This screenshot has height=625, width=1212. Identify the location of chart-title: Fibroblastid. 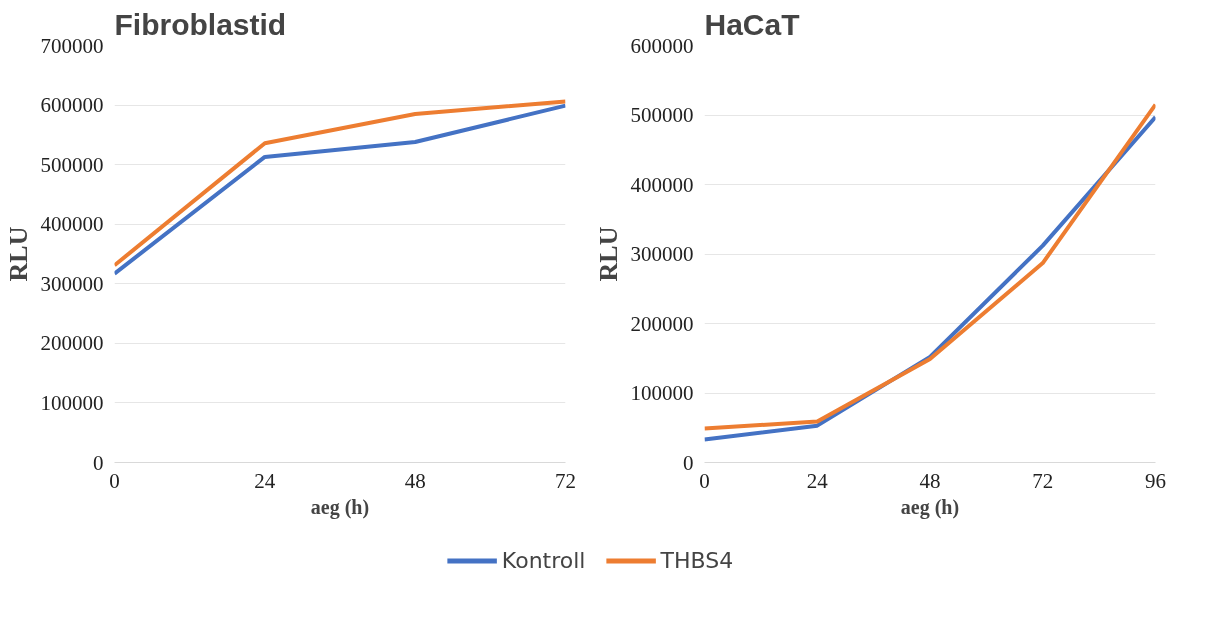
(200, 24).